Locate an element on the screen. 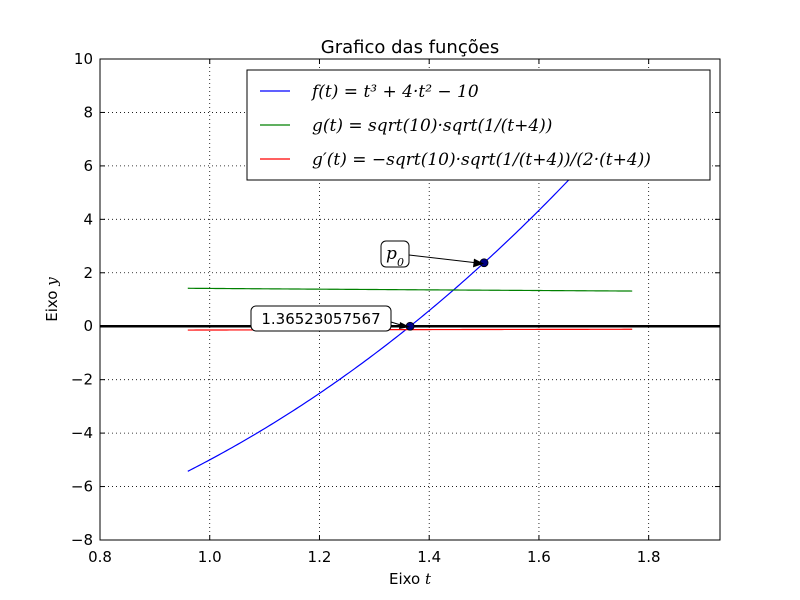 This screenshot has width=800, height=600. annotation-p0-arrowhead is located at coordinates (478, 263).